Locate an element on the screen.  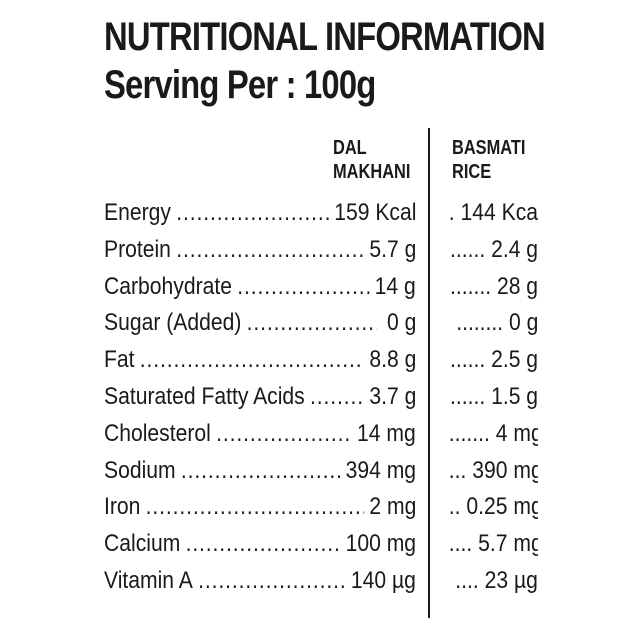
column-header-basmati-rice: BASMATI RICE is located at coordinates (488, 160).